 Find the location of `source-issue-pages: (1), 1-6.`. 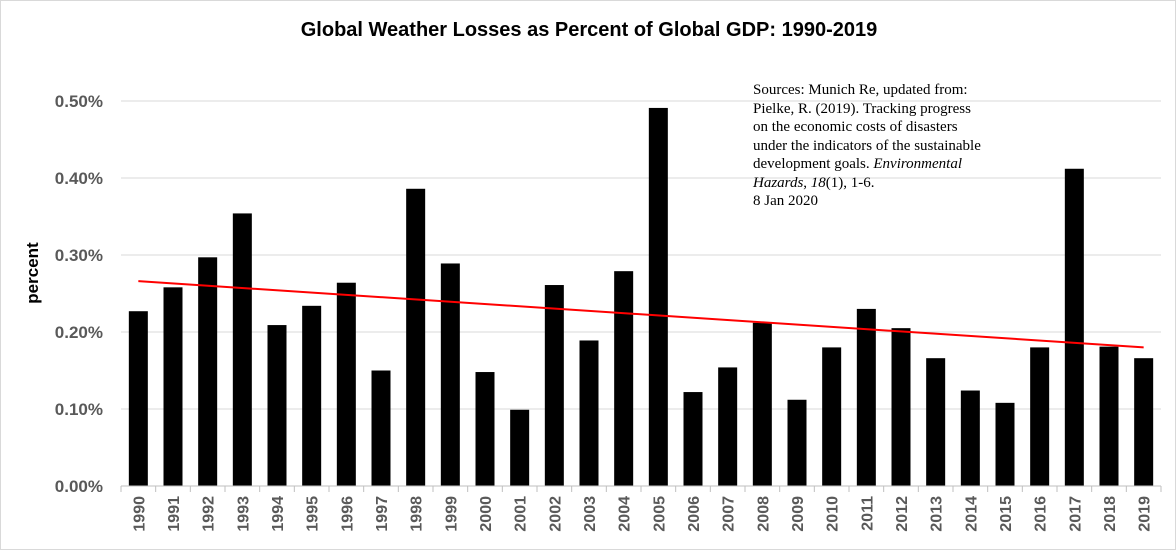

source-issue-pages: (1), 1-6. is located at coordinates (850, 182).